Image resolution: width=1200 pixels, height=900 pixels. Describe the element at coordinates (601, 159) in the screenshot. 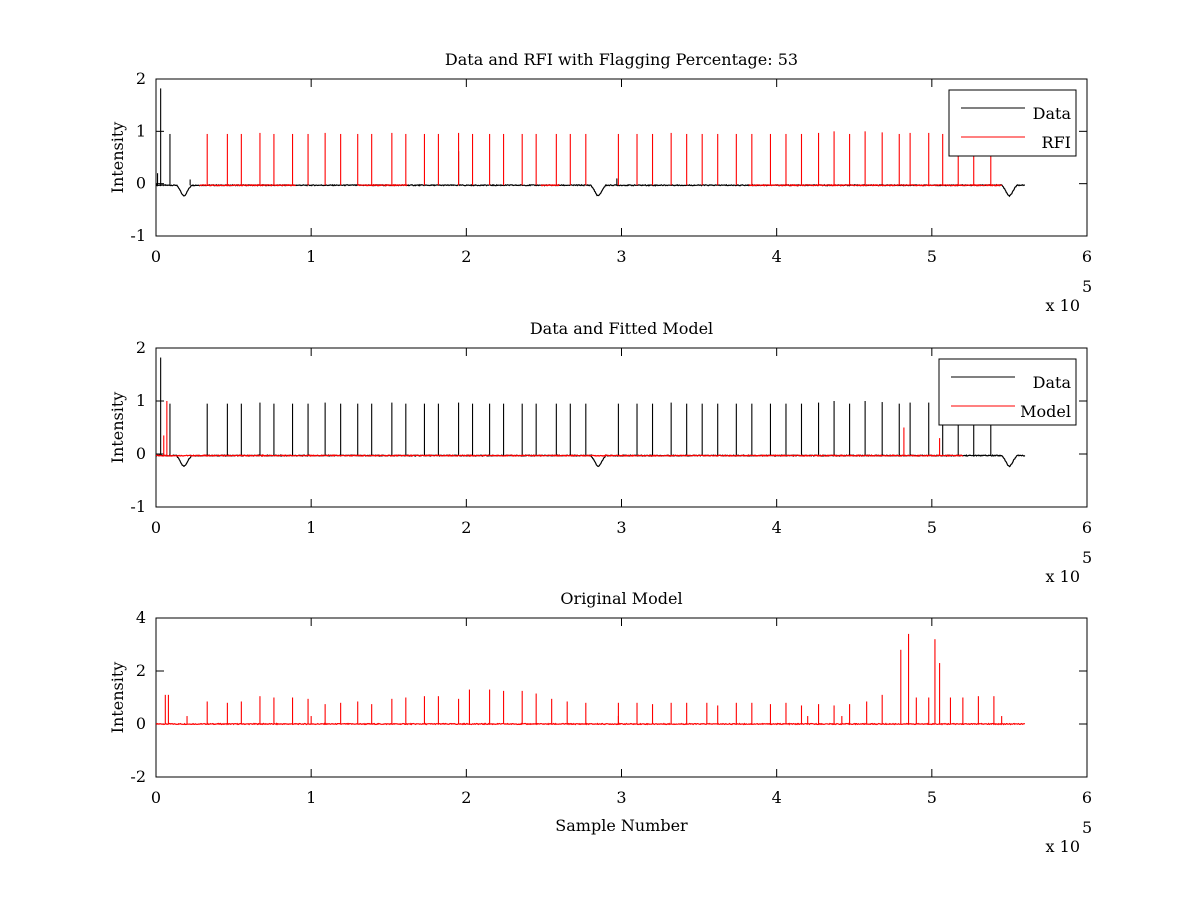

I see `series-rfi` at that location.